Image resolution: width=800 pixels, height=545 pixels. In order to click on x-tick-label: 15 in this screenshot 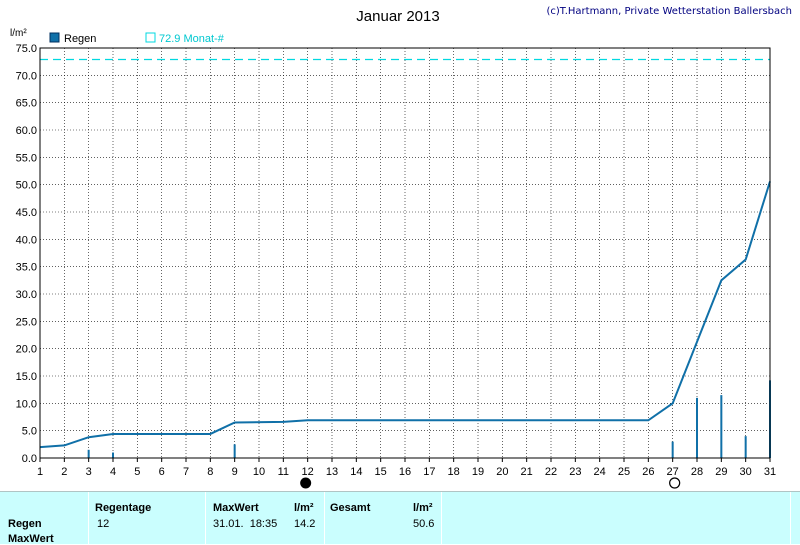, I will do `click(381, 472)`.